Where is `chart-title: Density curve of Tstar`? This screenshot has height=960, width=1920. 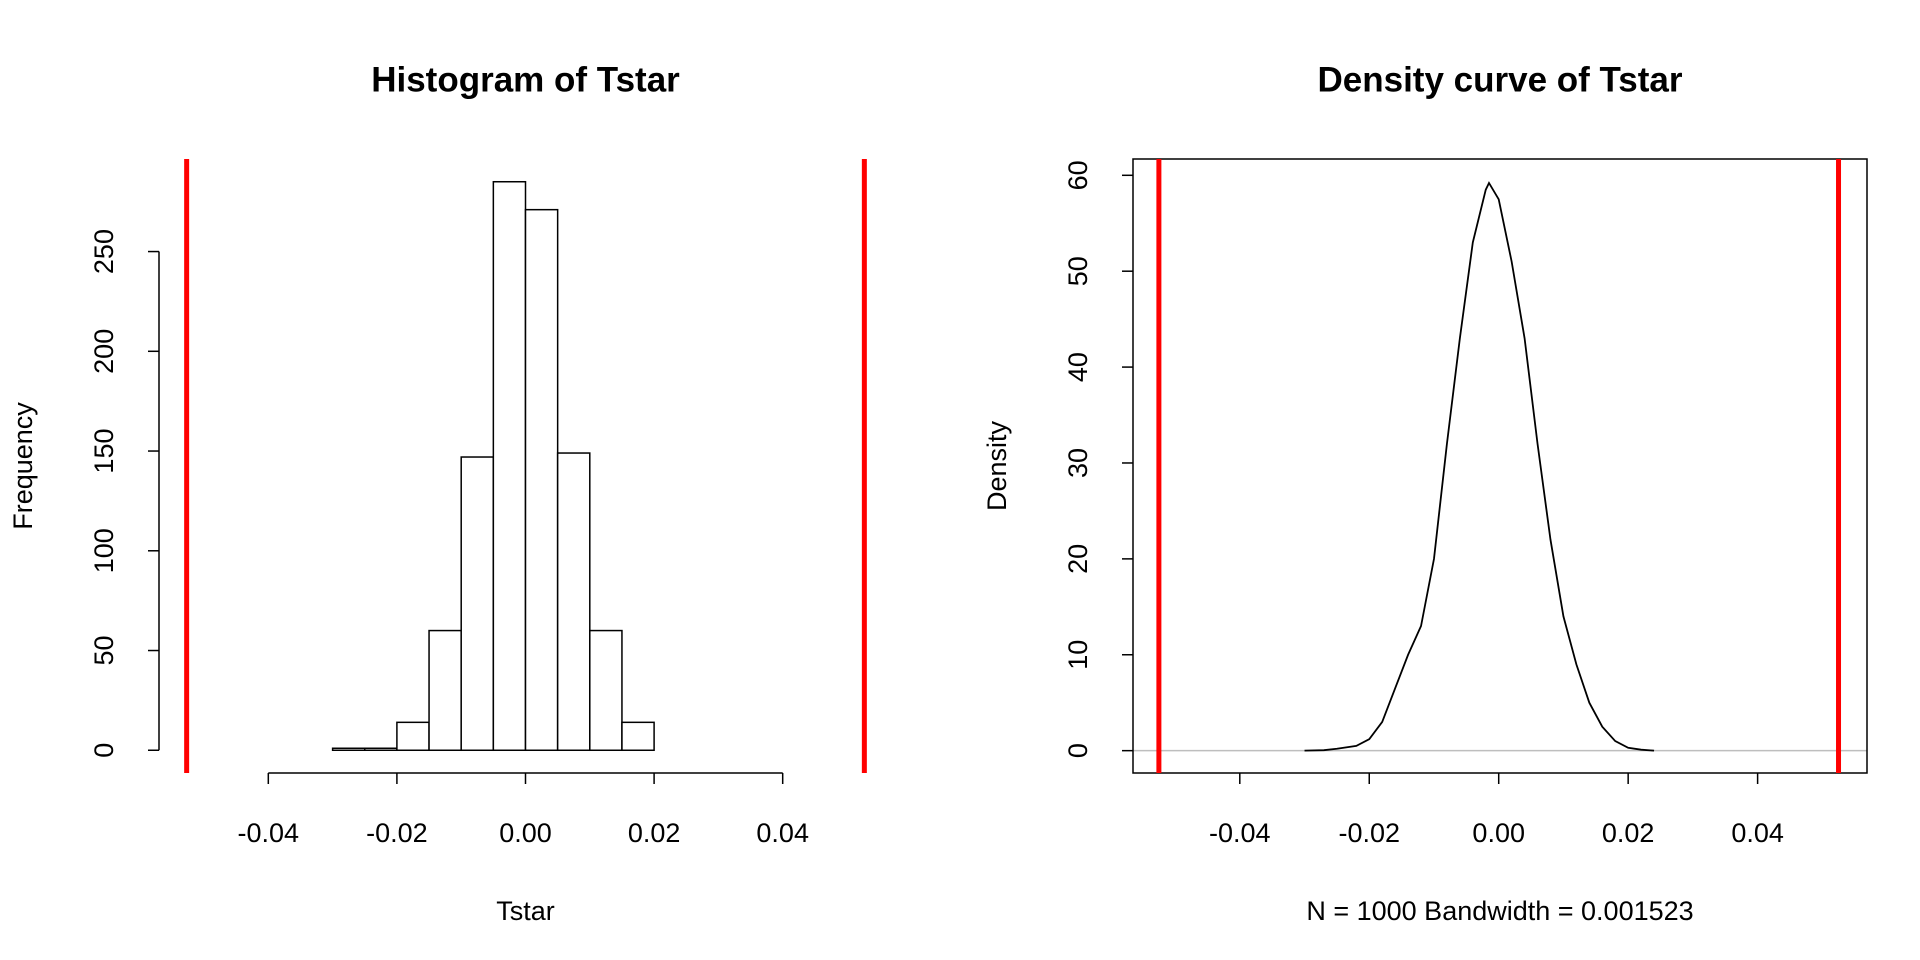 chart-title: Density curve of Tstar is located at coordinates (1499, 79).